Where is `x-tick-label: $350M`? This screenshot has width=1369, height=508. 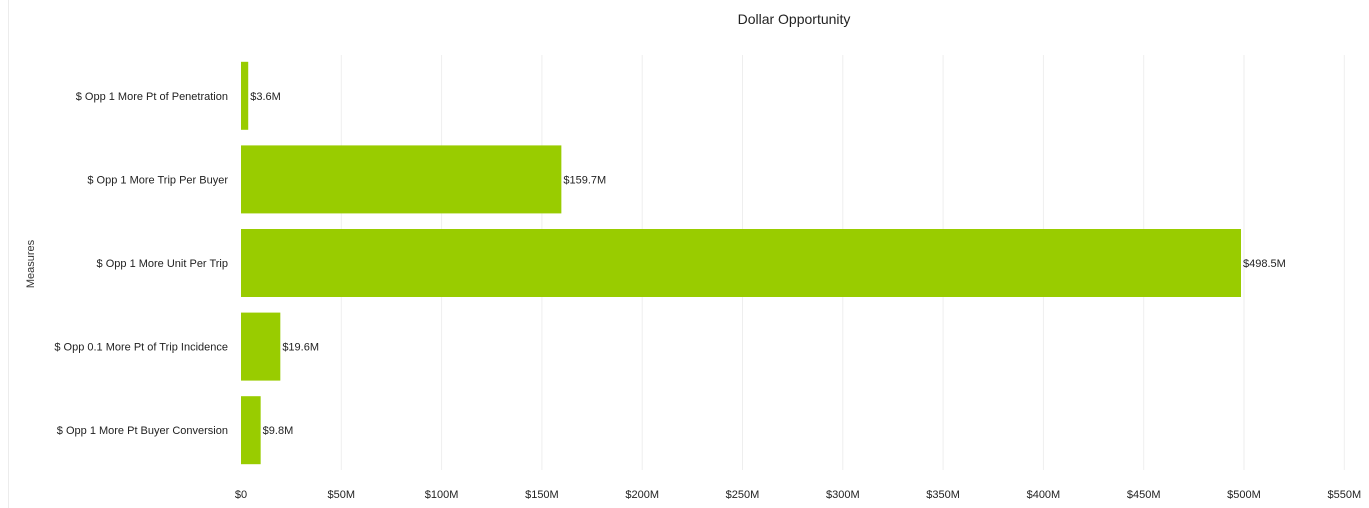
x-tick-label: $350M is located at coordinates (943, 495).